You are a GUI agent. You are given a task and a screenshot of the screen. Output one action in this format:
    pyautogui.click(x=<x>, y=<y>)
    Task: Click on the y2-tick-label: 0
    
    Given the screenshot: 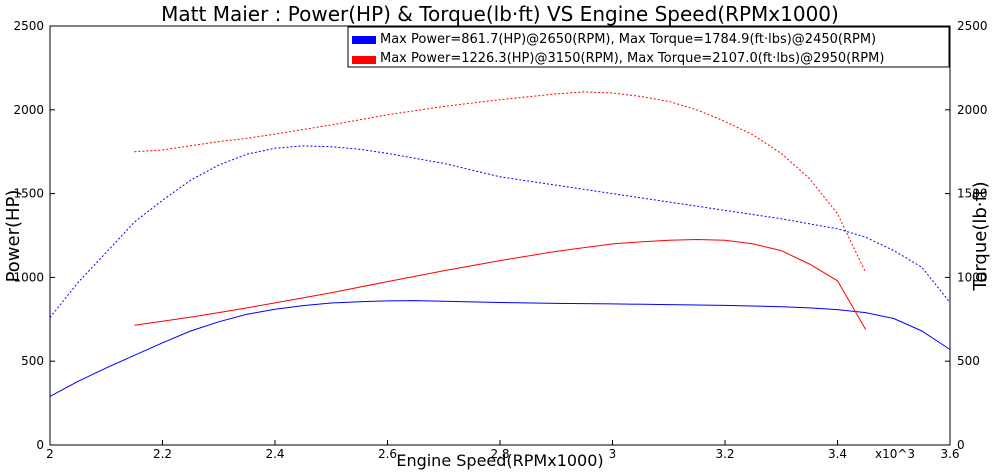 What is the action you would take?
    pyautogui.click(x=961, y=445)
    